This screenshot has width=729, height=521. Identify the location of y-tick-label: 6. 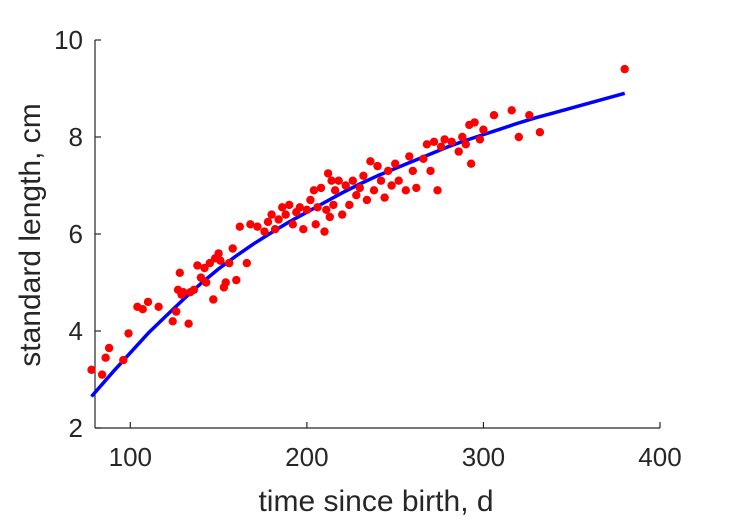
(76, 234).